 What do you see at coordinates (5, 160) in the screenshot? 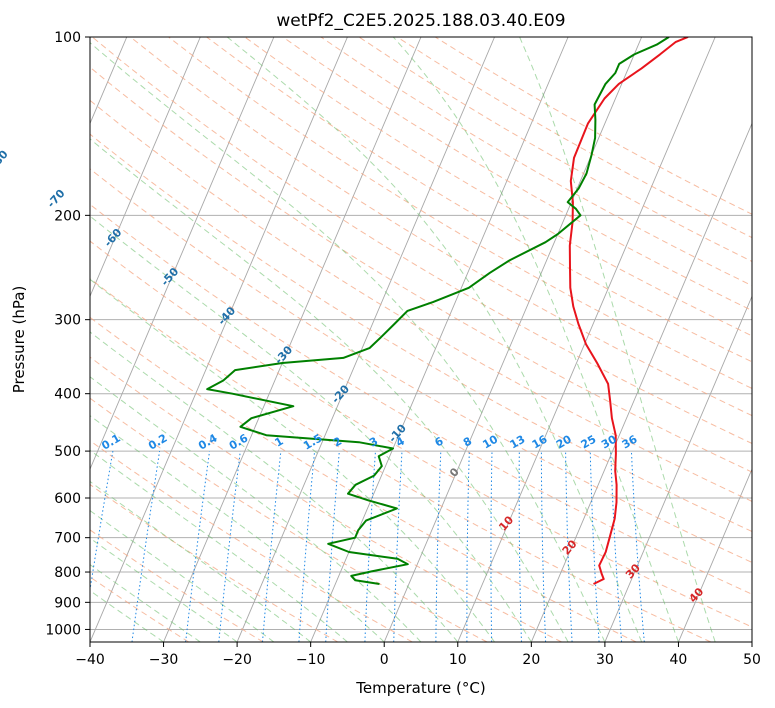
I see `isotherm-label: -80` at bounding box center [5, 160].